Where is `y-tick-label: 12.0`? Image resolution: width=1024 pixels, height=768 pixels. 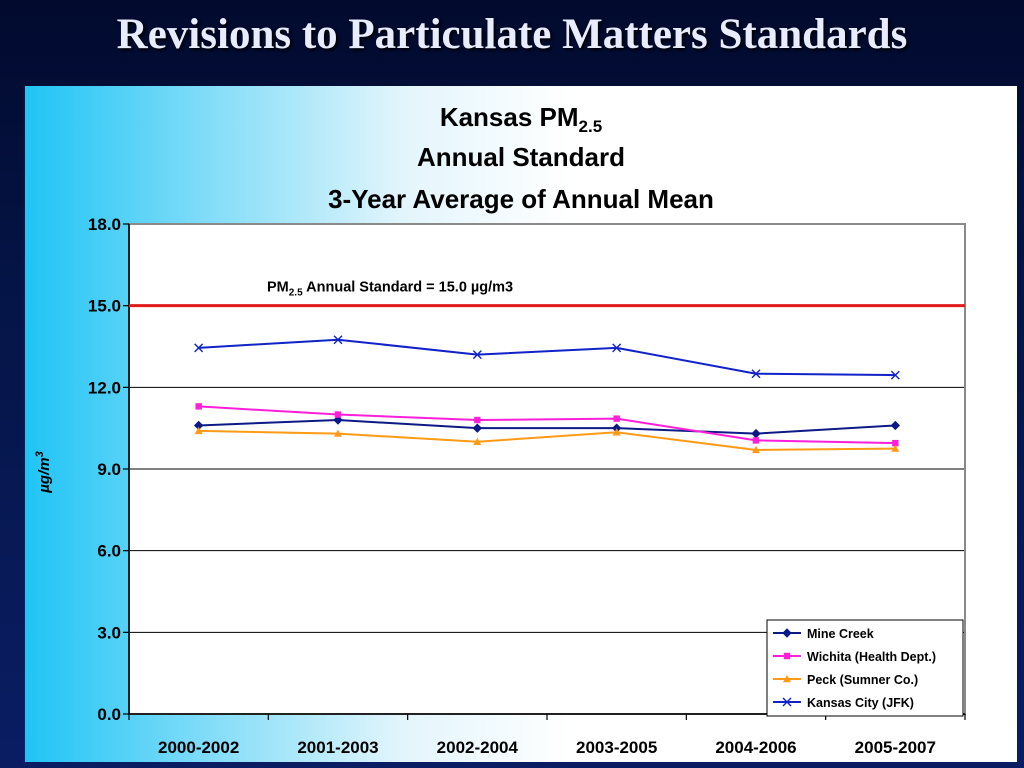
y-tick-label: 12.0 is located at coordinates (104, 387).